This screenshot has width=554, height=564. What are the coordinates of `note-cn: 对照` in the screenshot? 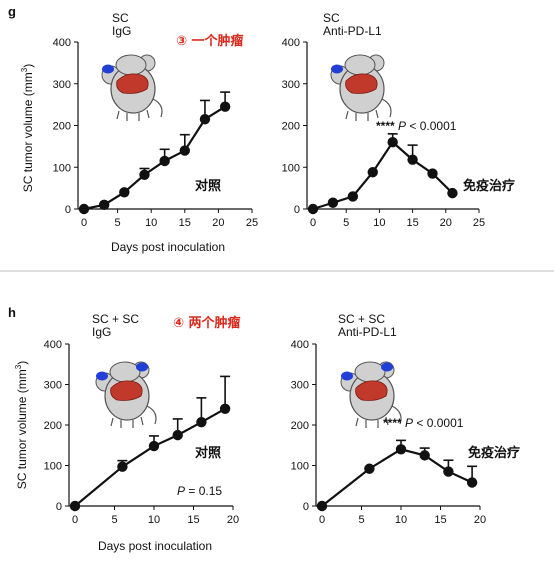 It's located at (208, 453).